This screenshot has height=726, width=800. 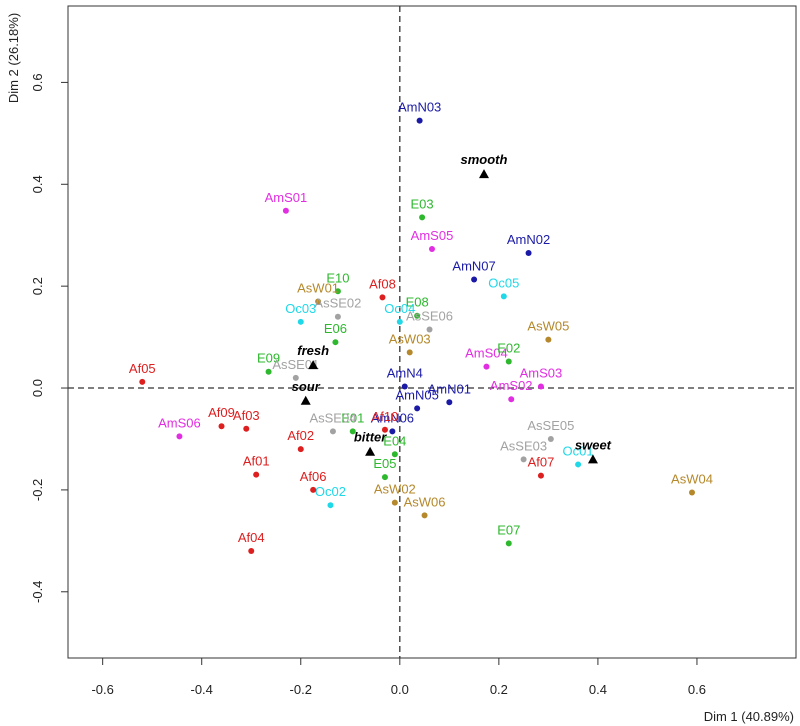 What do you see at coordinates (337, 303) in the screenshot?
I see `point-label-asse02: AsSE02` at bounding box center [337, 303].